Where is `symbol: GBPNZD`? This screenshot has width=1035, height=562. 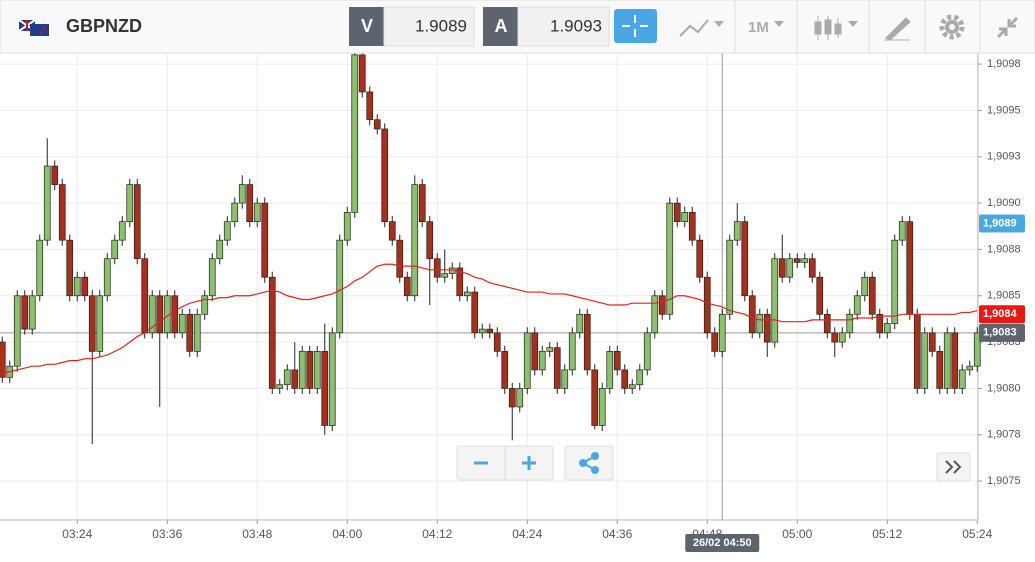
symbol: GBPNZD is located at coordinates (104, 26).